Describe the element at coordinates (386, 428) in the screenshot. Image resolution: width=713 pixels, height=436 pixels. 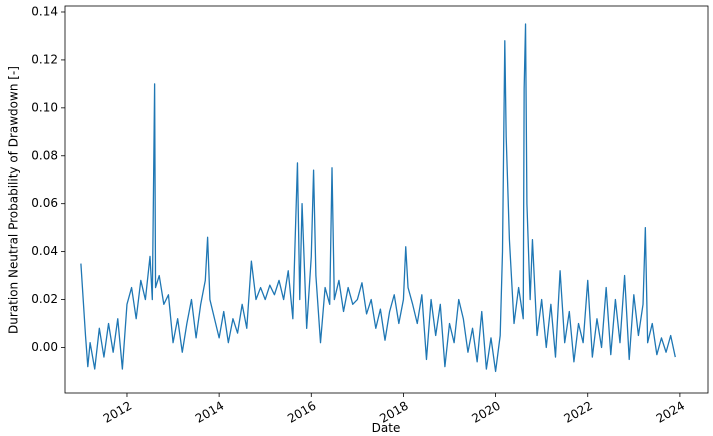
I see `x-axis-label: Date` at that location.